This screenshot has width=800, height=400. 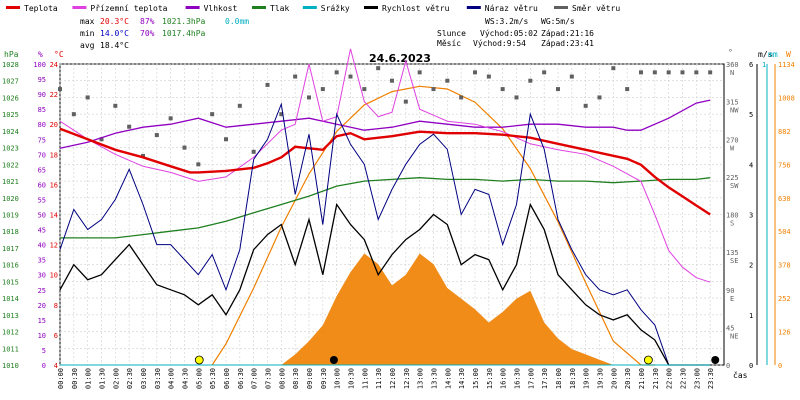 I want to click on legend-item-1: Přízemní teplota, so click(x=120, y=8).